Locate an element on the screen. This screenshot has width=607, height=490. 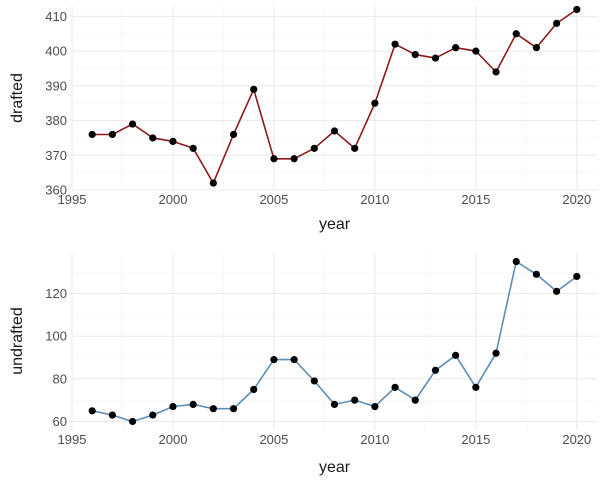
y-tick-label: 390 is located at coordinates (56, 85).